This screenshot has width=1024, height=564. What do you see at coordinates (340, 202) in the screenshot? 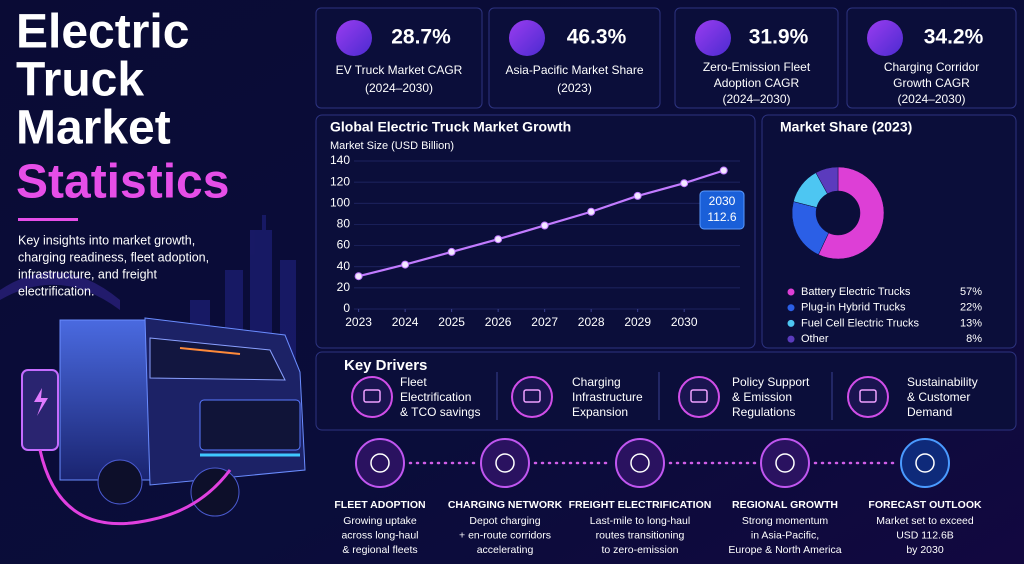
I see `y-tick-label: 100` at bounding box center [340, 202].